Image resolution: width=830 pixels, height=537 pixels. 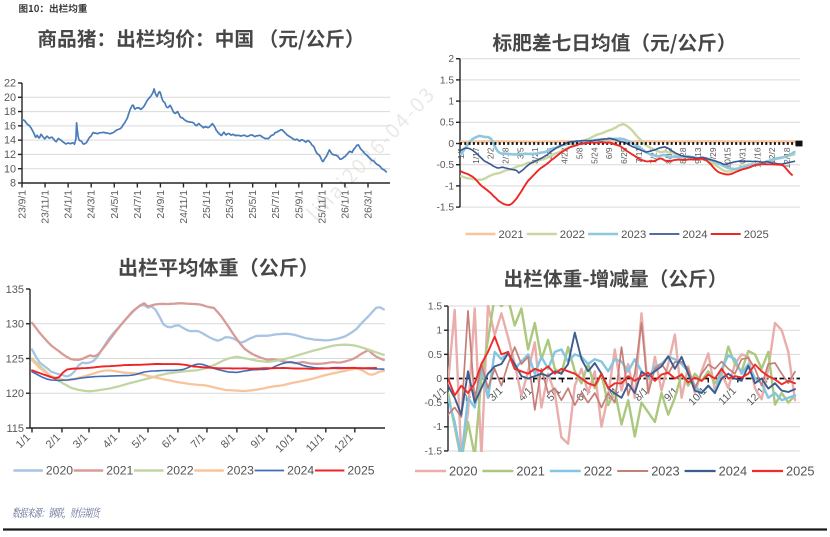 I want to click on svg-text: 24/11/1, so click(x=184, y=207).